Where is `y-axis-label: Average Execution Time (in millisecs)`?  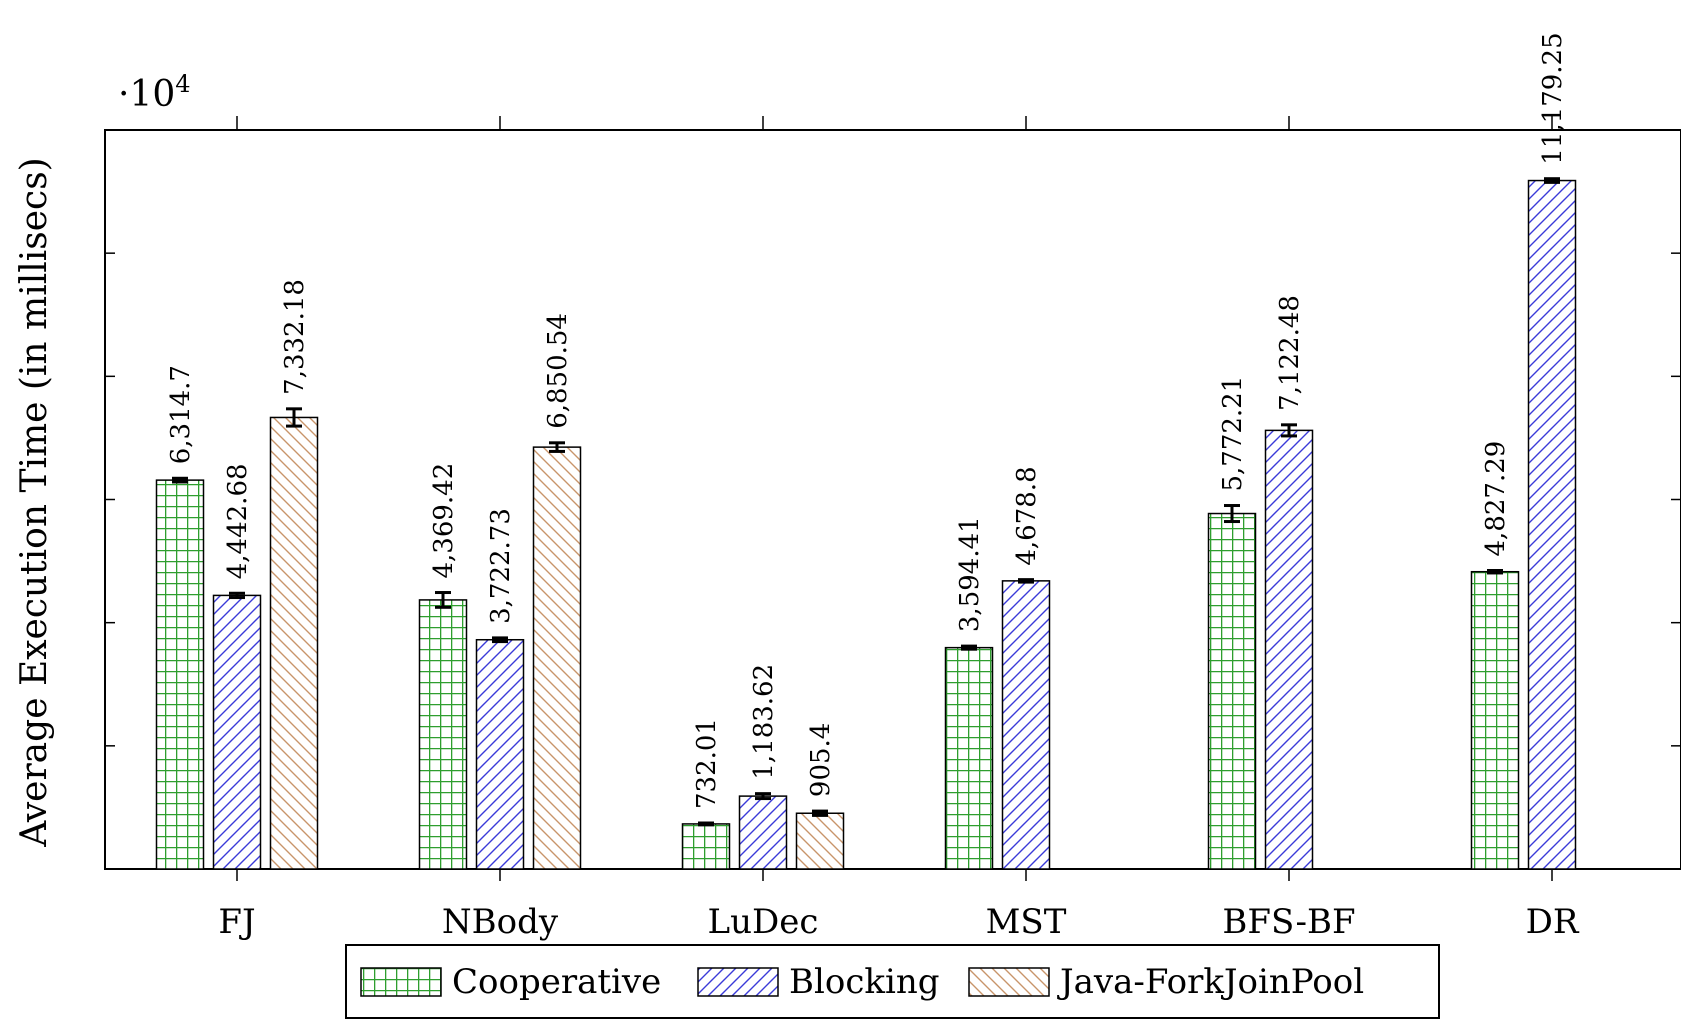
y-axis-label: Average Execution Time (in millisecs) is located at coordinates (34, 502).